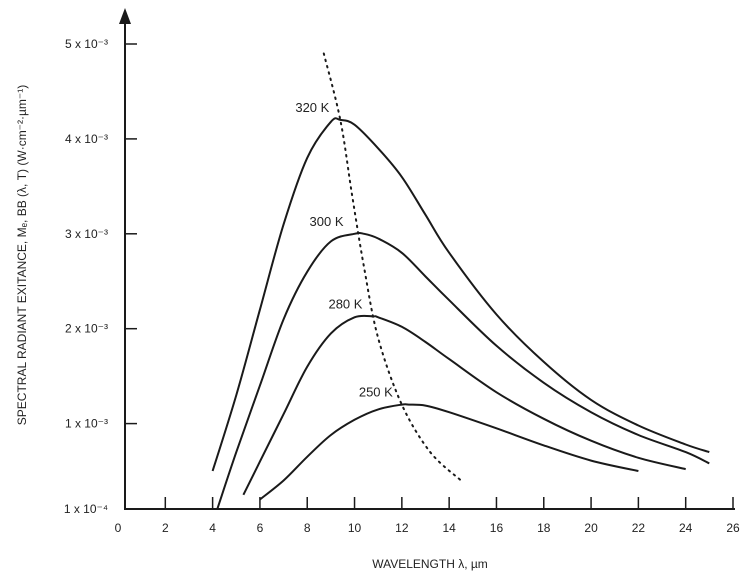 This screenshot has width=743, height=575. I want to click on y-tick-label-2: 2 x 10⁻³, so click(86, 329).